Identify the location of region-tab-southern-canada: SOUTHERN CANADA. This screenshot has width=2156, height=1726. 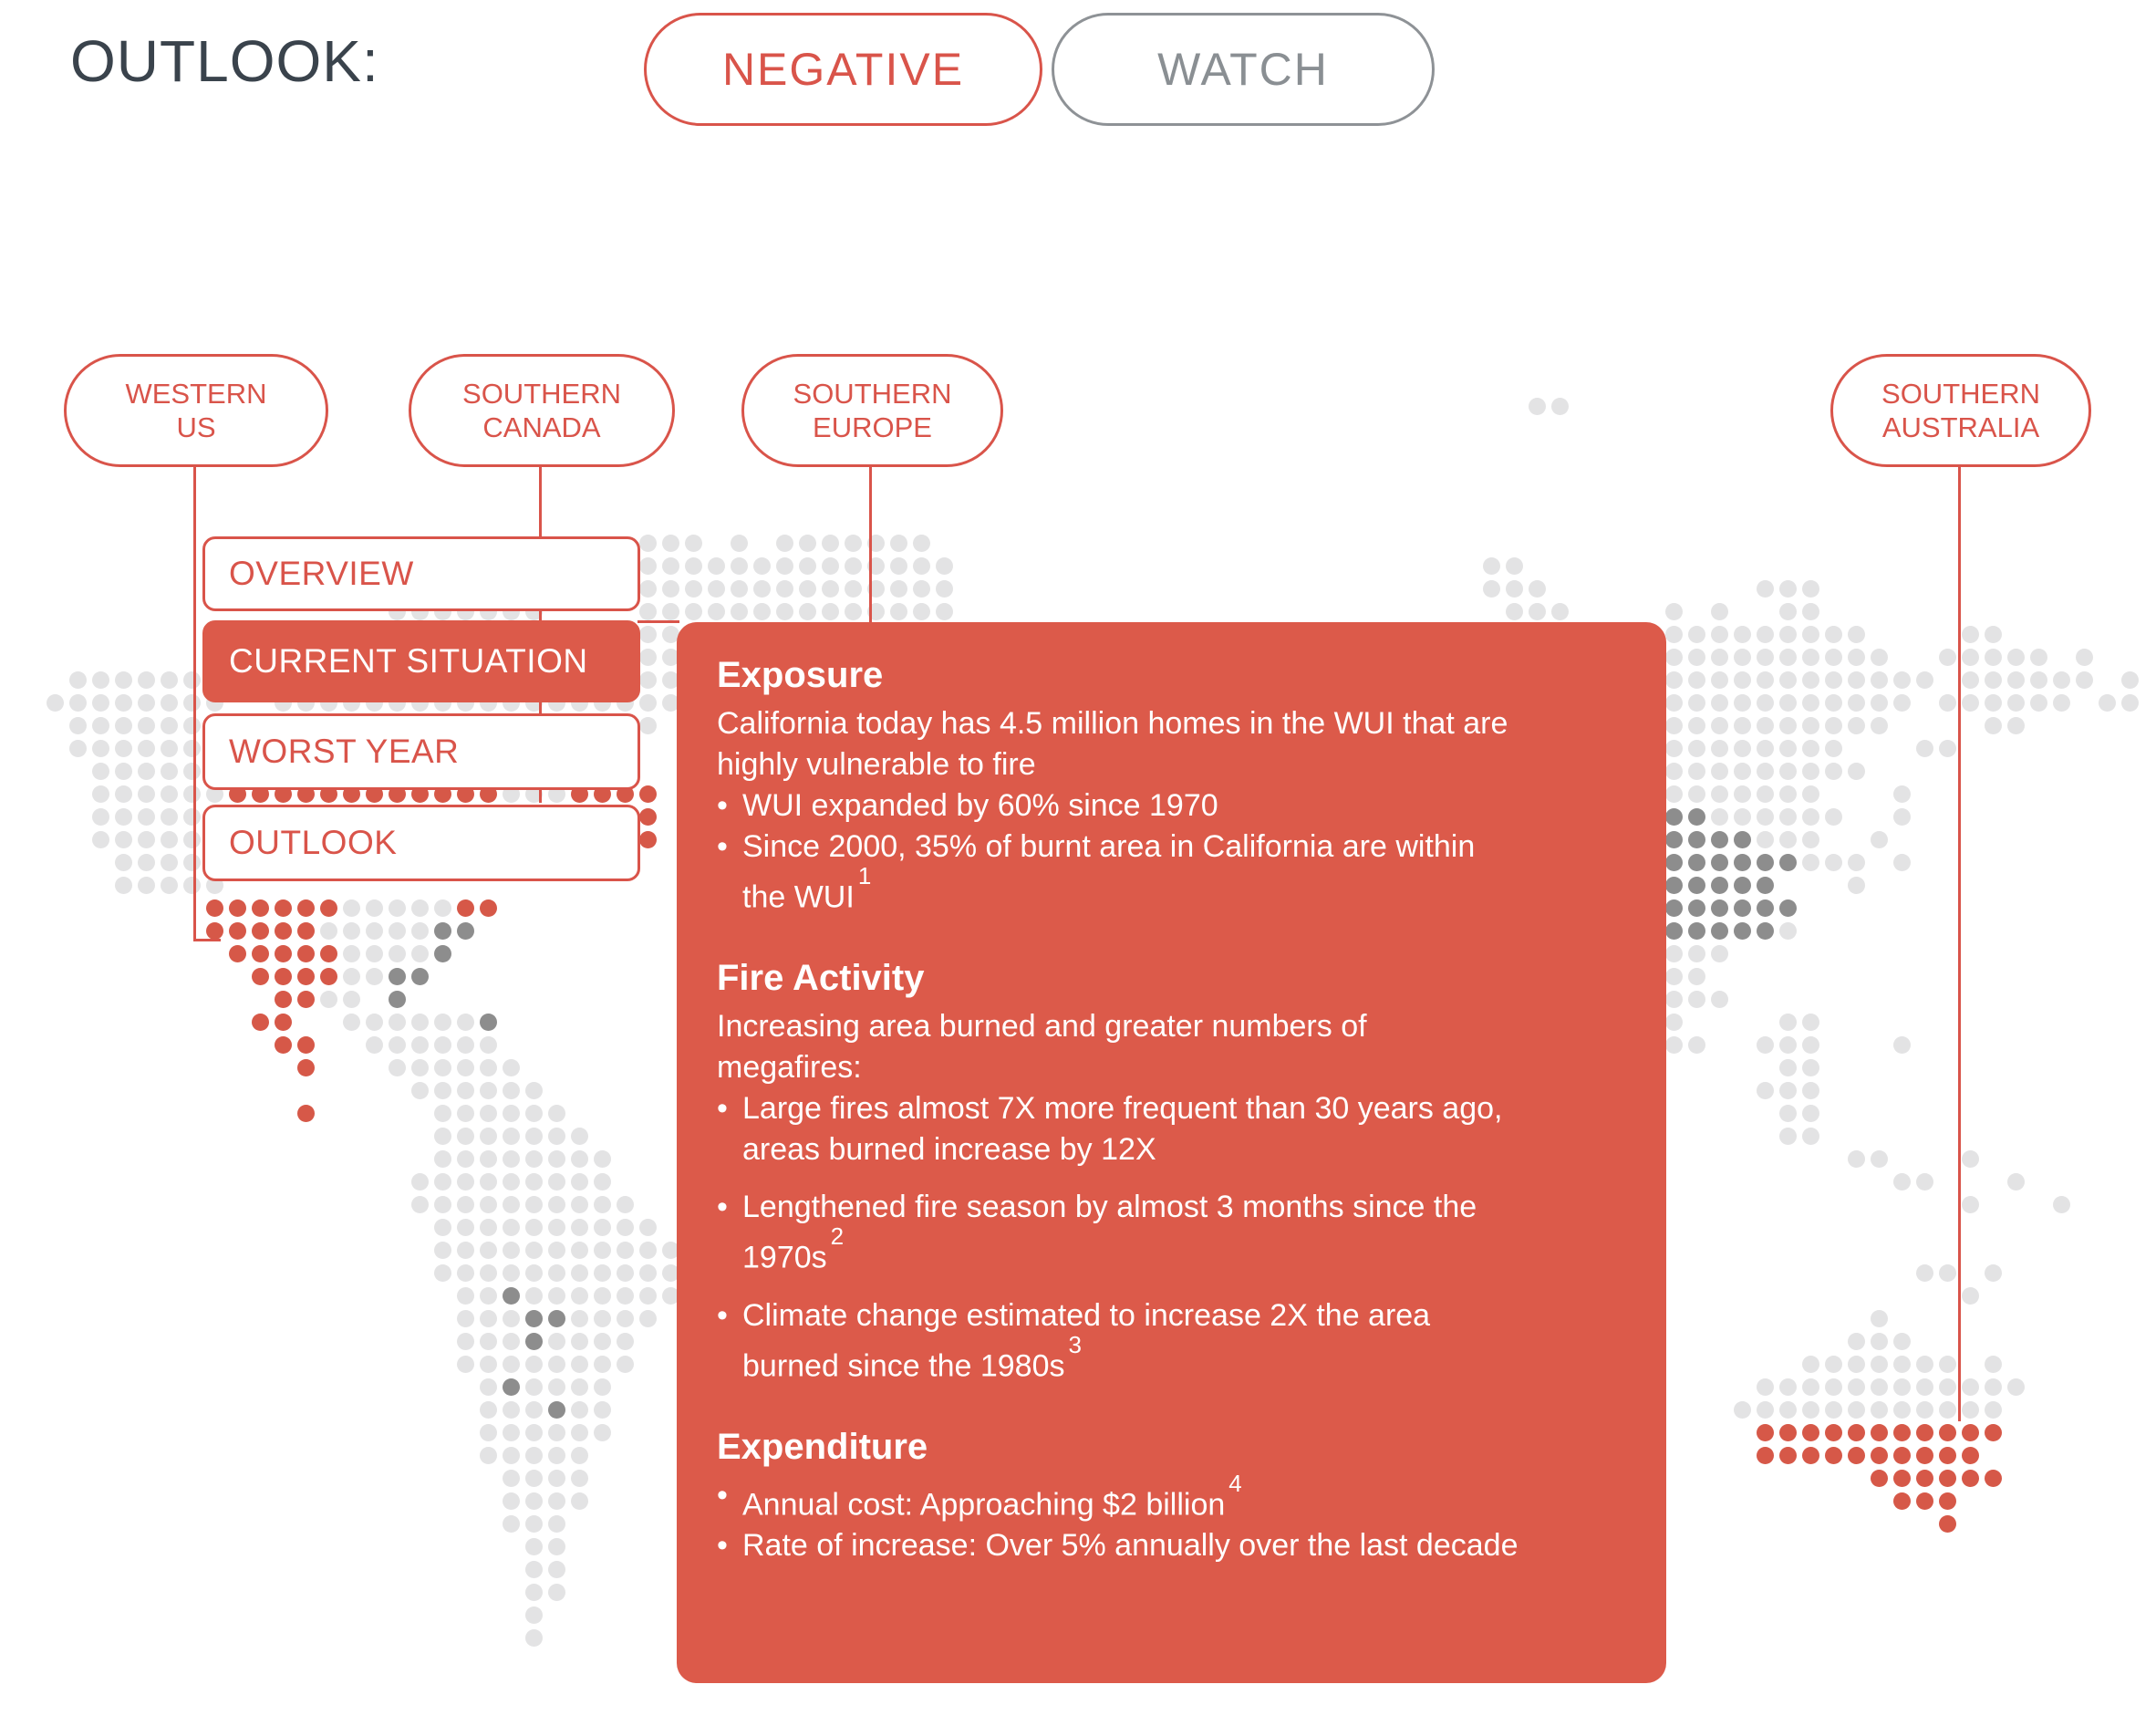
(542, 410).